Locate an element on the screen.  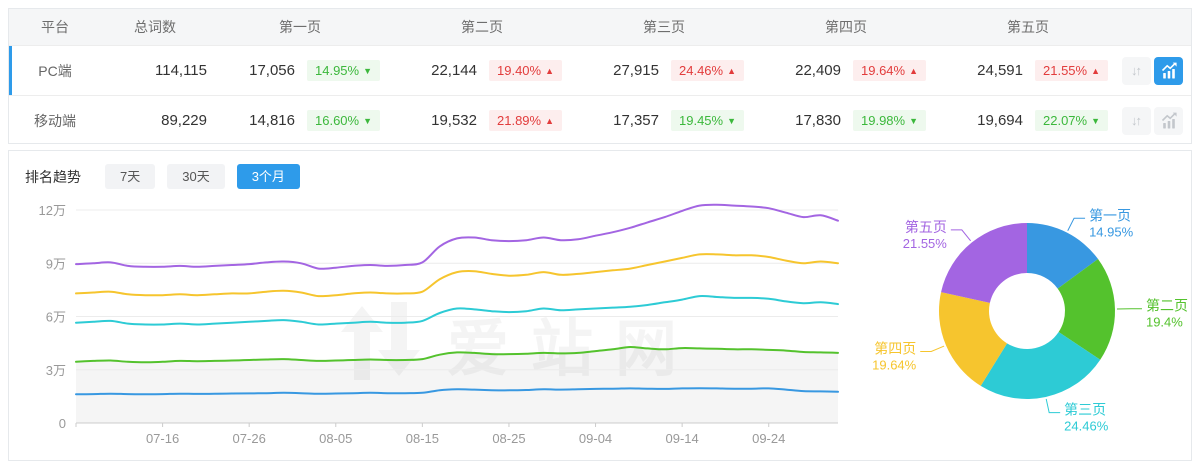
x-axis-label: 07-26 is located at coordinates (249, 438).